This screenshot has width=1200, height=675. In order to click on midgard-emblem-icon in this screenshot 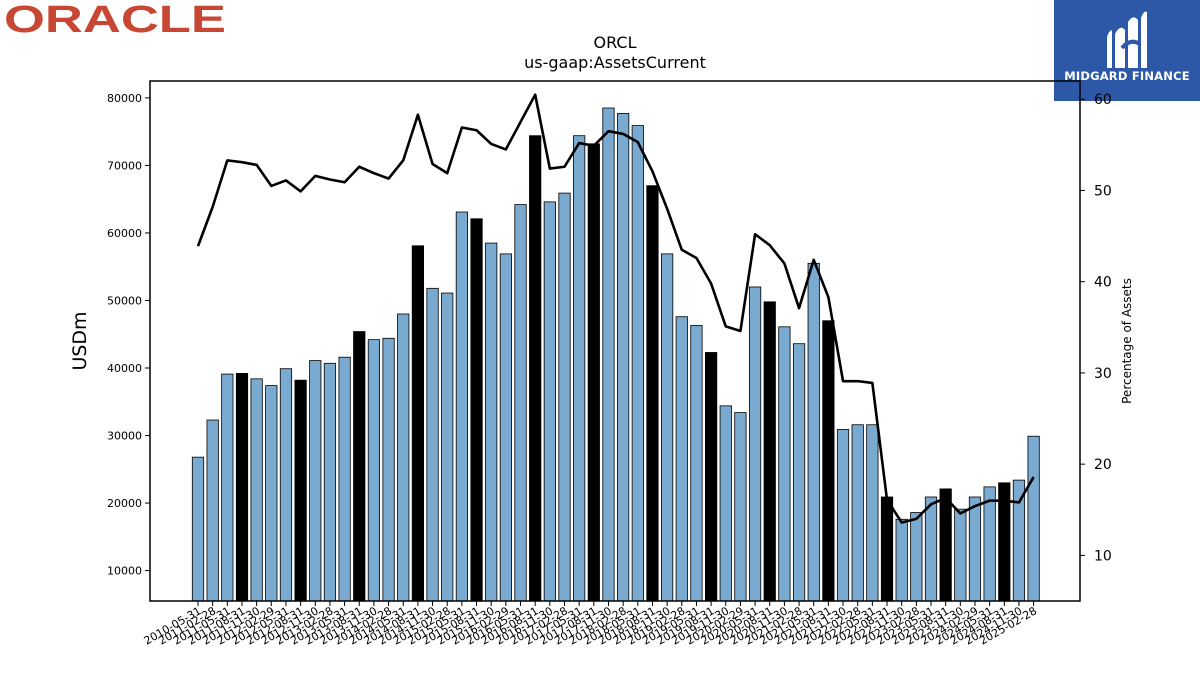, I will do `click(1127, 40)`.